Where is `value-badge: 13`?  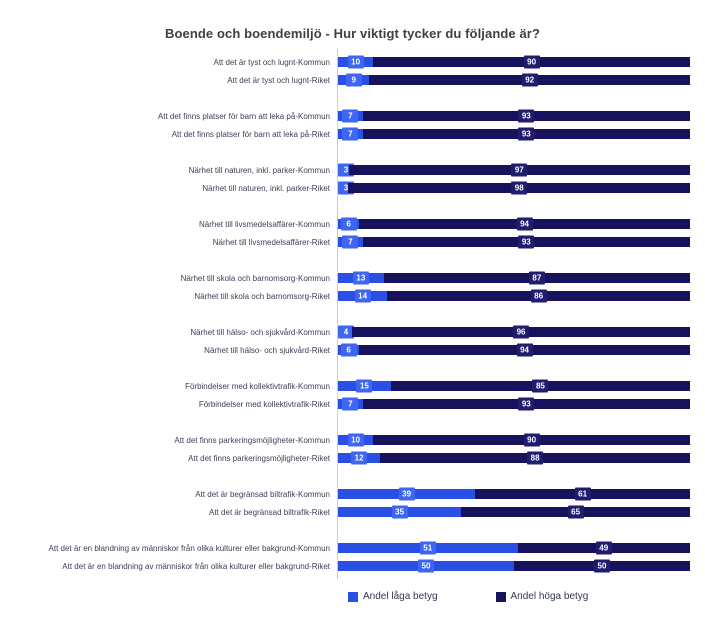 value-badge: 13 is located at coordinates (360, 278).